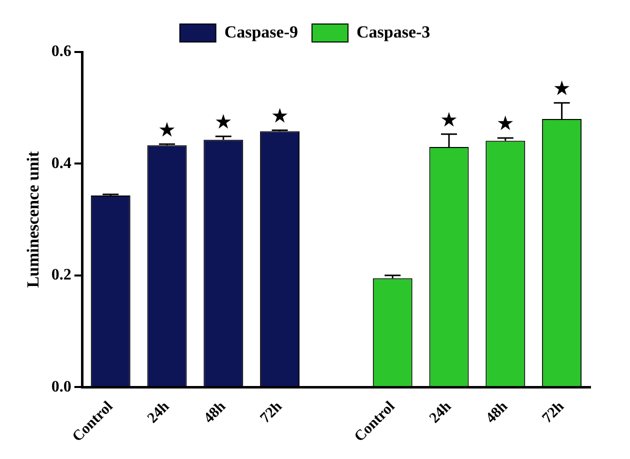 The image size is (630, 459). Describe the element at coordinates (33, 219) in the screenshot. I see `y-axis-title: Luminescence unit` at that location.